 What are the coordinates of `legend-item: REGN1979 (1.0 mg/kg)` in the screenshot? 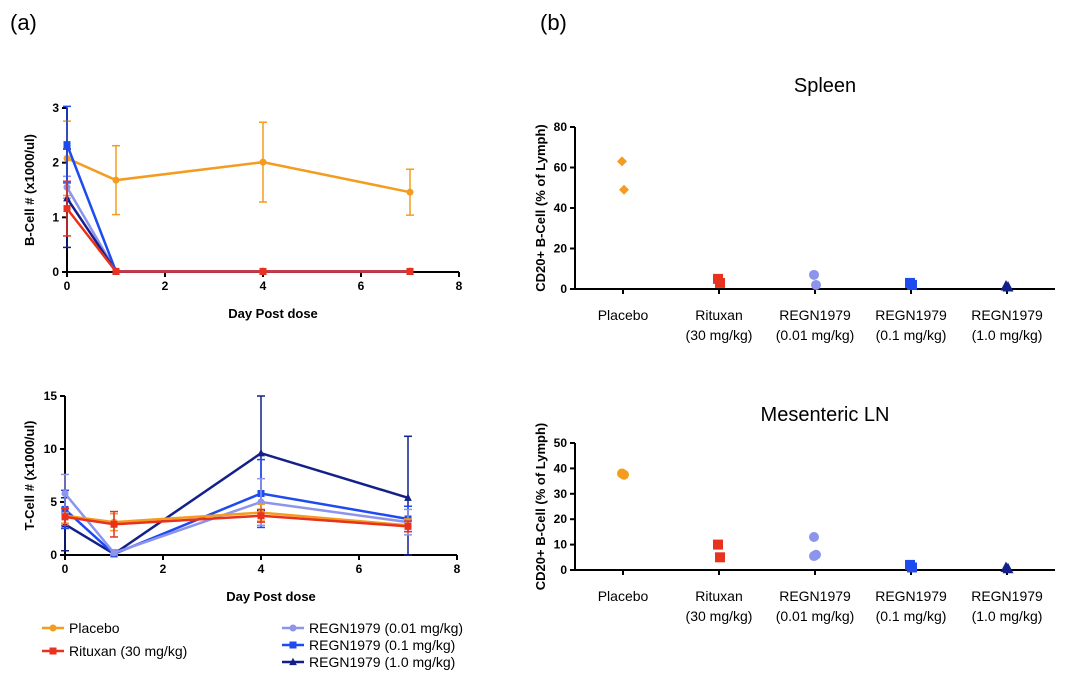 It's located at (368, 662).